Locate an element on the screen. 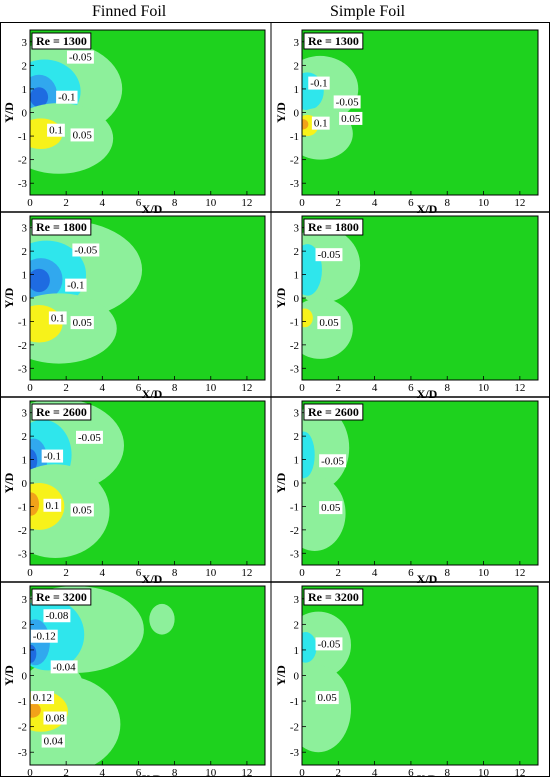  column-title-finned-foil: Finned Foil is located at coordinates (129, 11).